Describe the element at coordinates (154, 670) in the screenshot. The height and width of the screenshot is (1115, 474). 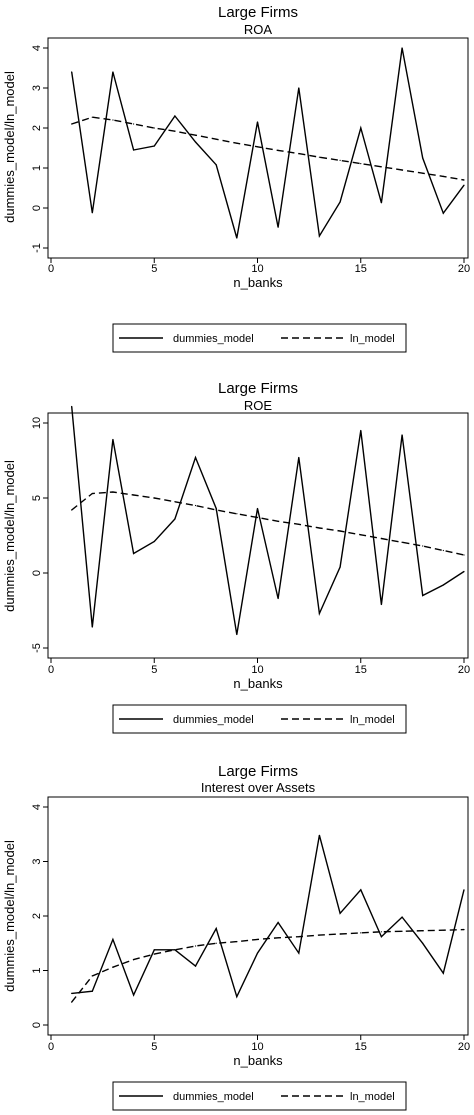
I see `x-tick-label: 5` at that location.